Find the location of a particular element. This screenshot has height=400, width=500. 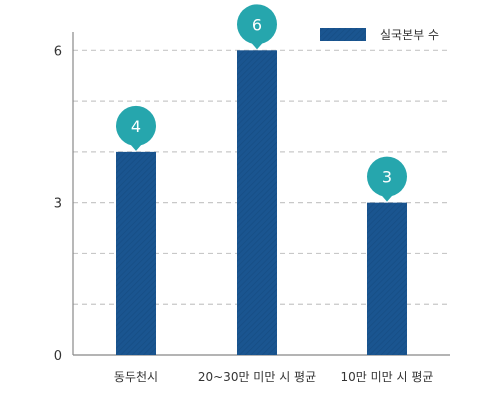

x-tick-label: 10만 미만 시 평균 is located at coordinates (387, 377).